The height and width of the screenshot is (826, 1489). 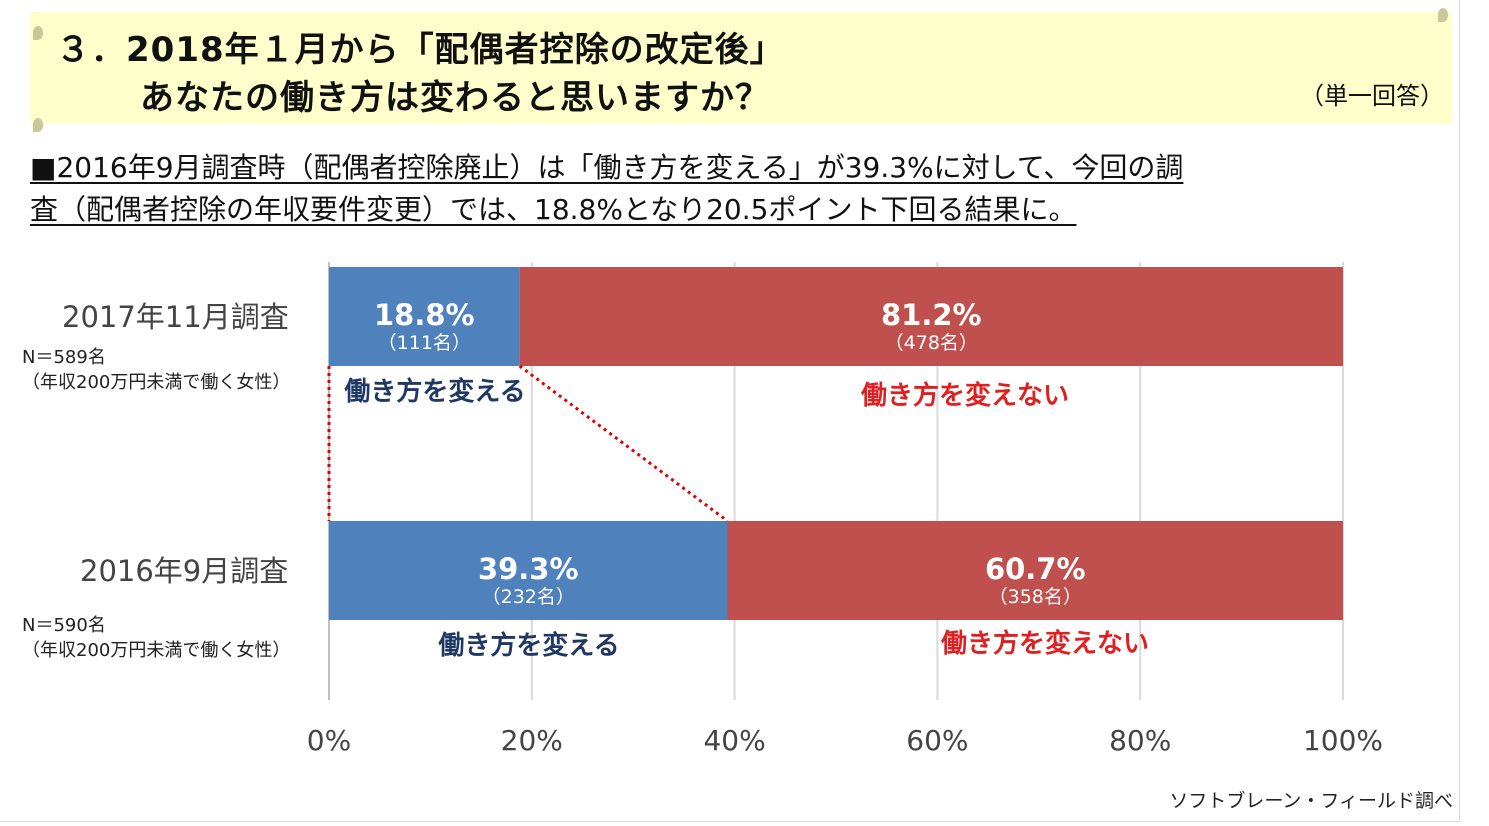 What do you see at coordinates (455, 98) in the screenshot?
I see `page-title-line-2: あなたの働き方は変わると思いますか？` at bounding box center [455, 98].